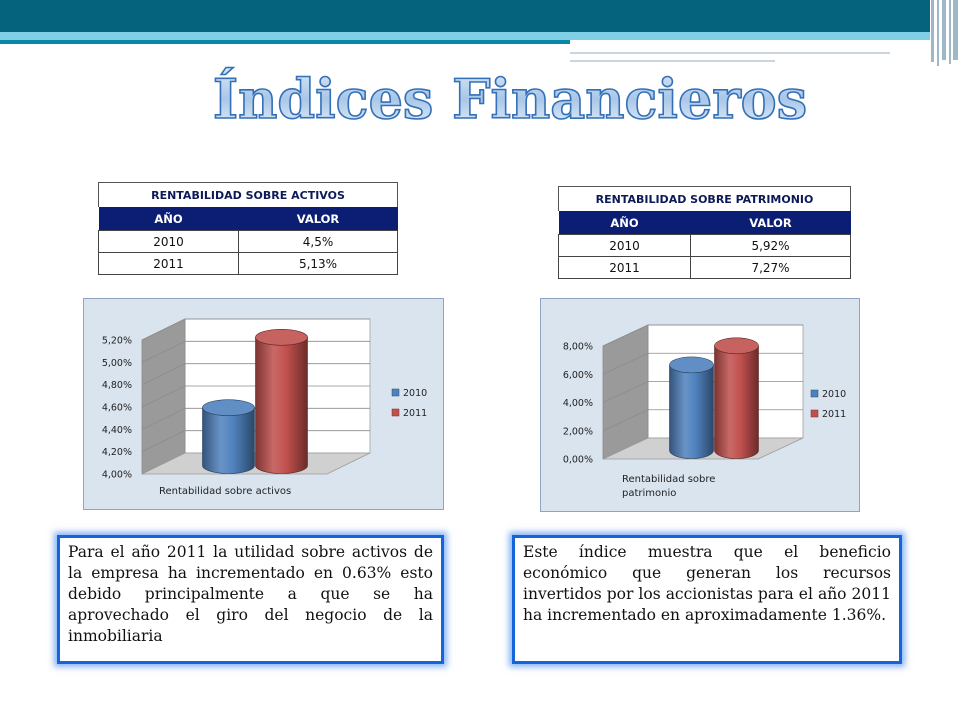  I want to click on x-axis-label: patrimonio, so click(649, 493).